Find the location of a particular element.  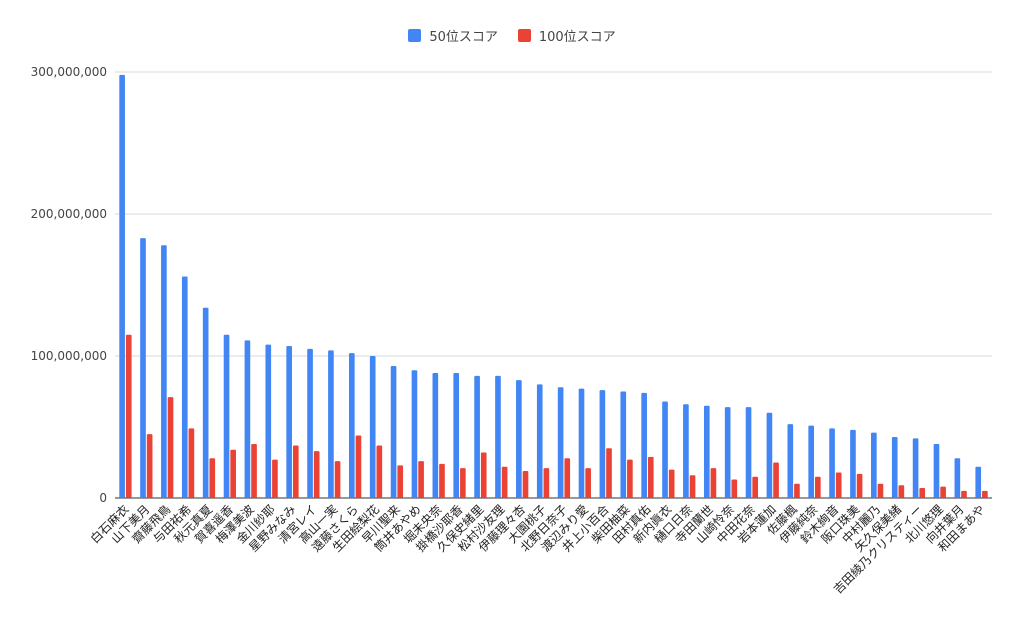

y-tick-label: 200,000,000 is located at coordinates (69, 214).